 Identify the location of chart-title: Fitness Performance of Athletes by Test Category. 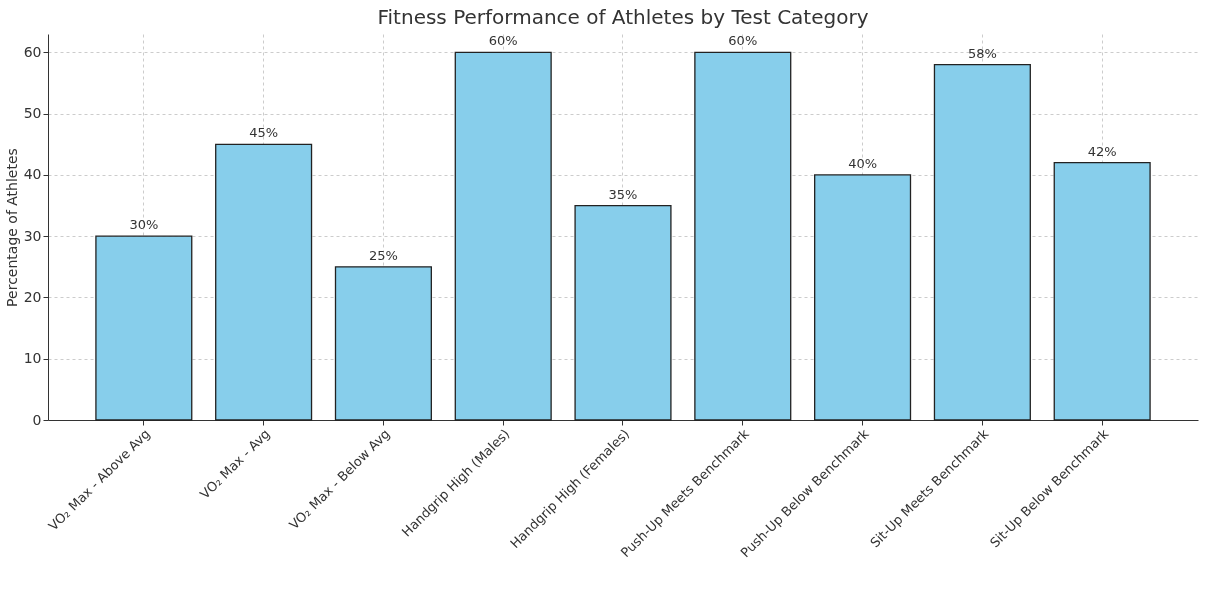
(623, 17).